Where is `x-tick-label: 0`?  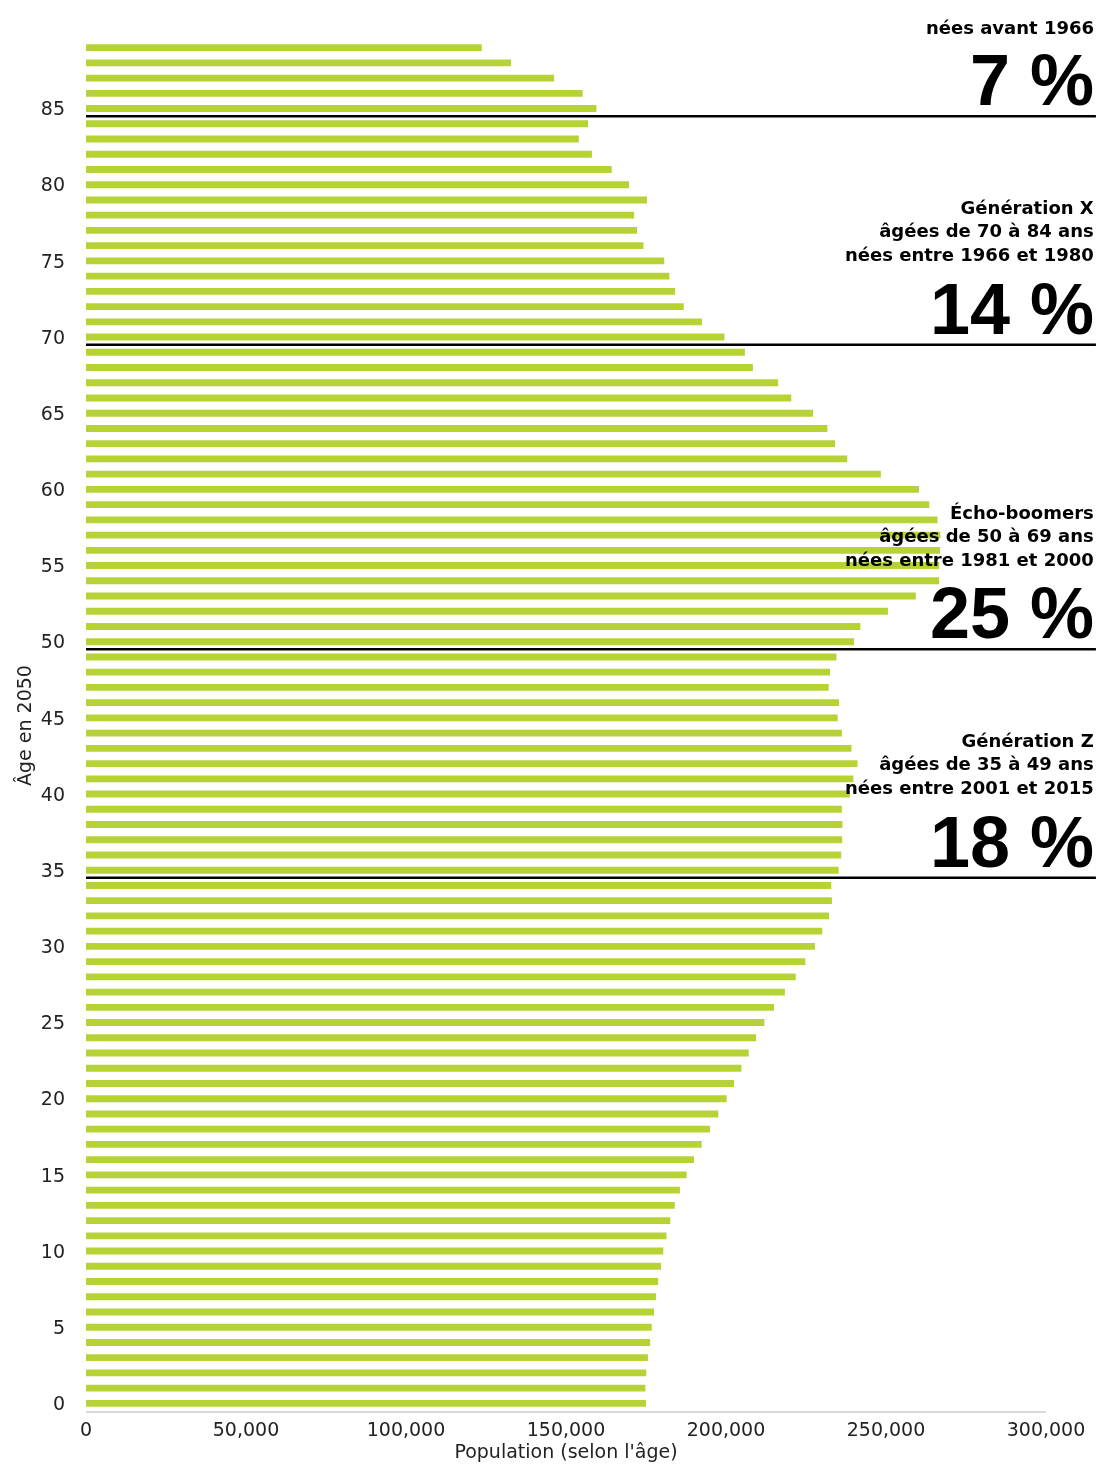
x-tick-label: 0 is located at coordinates (86, 1428).